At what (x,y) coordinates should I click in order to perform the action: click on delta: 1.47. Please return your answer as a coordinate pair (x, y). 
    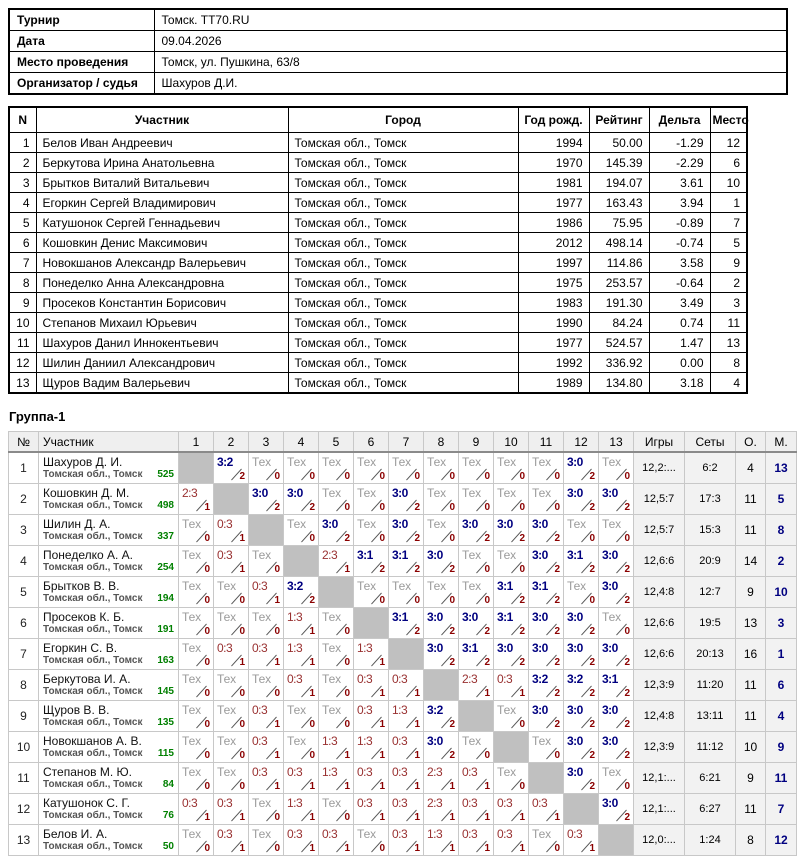
    Looking at the image, I should click on (679, 342).